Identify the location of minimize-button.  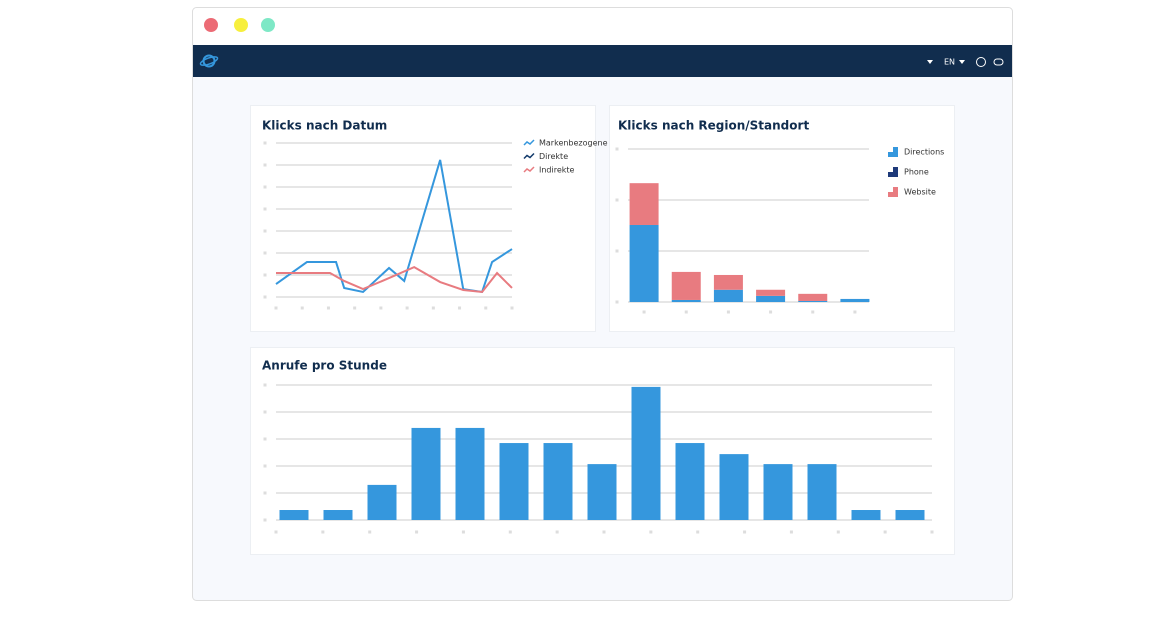
(241, 25).